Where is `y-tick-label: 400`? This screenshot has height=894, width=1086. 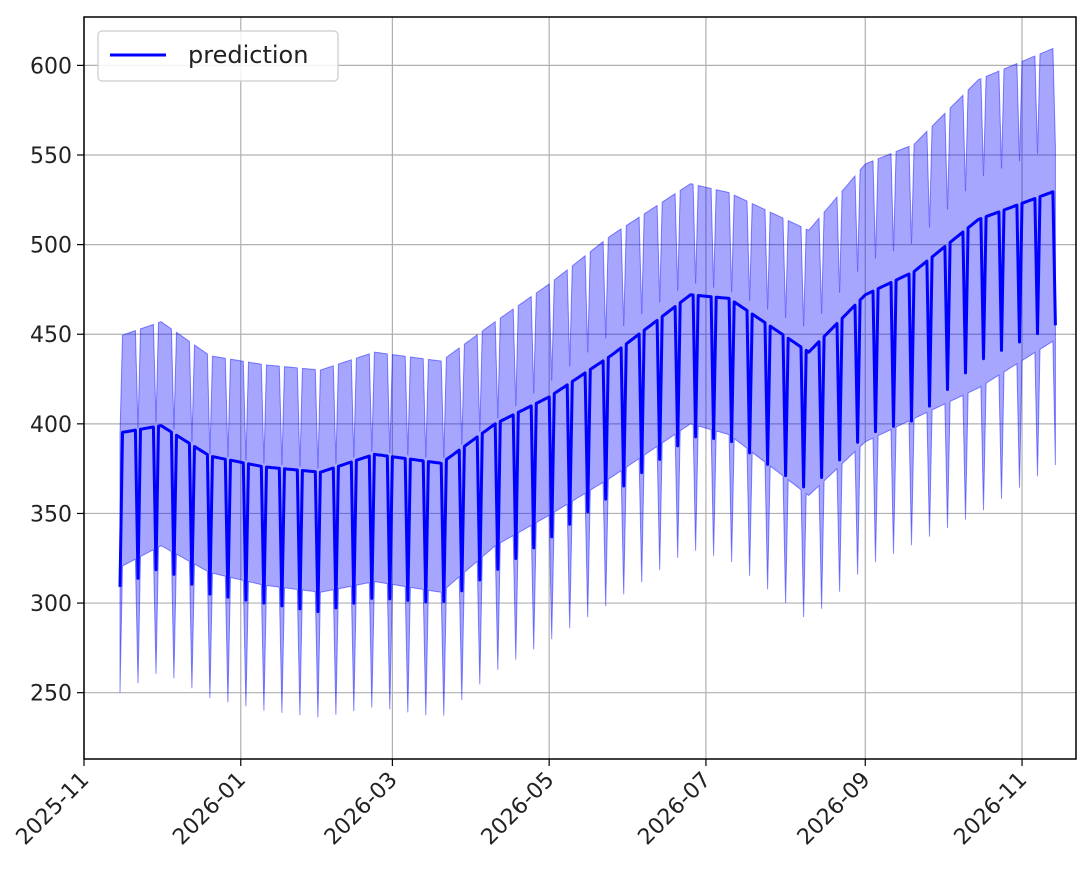
y-tick-label: 400 is located at coordinates (51, 425).